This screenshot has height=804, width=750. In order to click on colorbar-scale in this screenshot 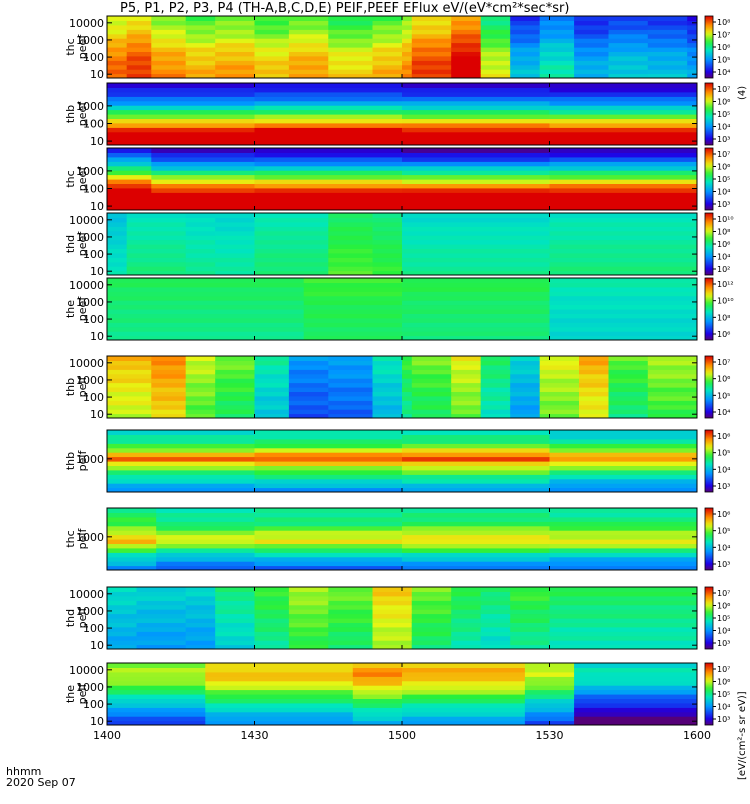, I will do `click(709, 694)`.